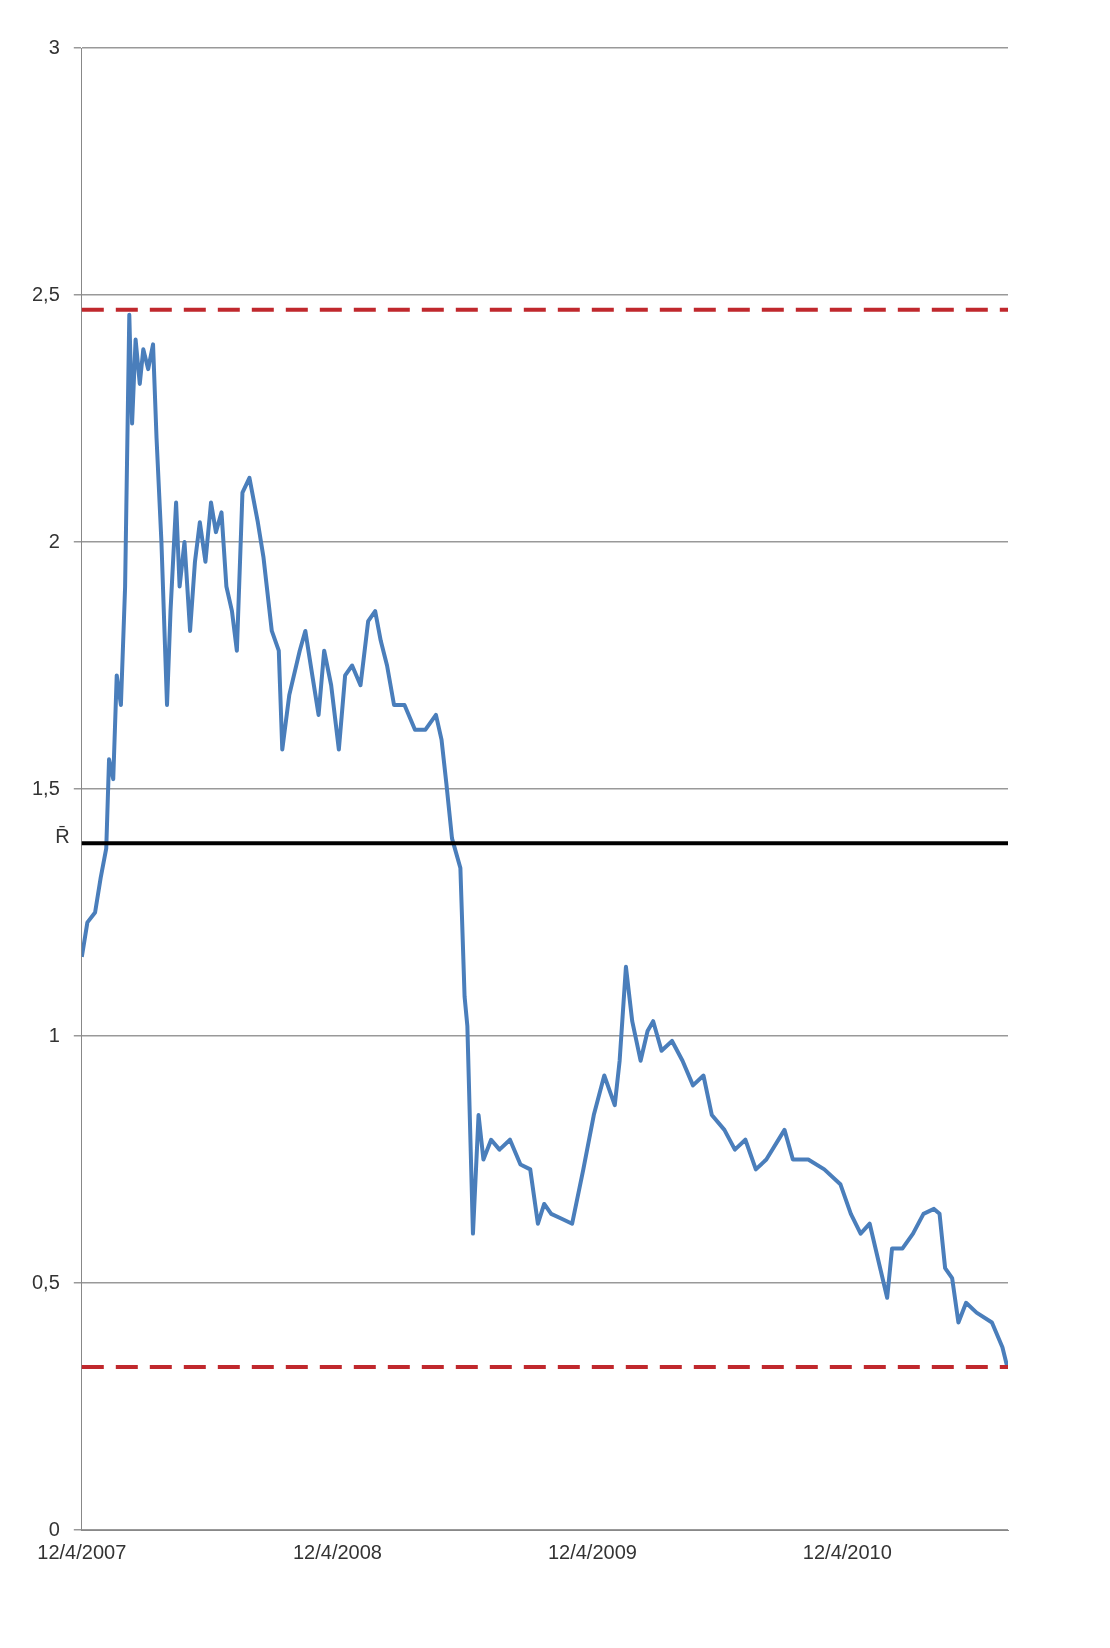 This screenshot has width=1110, height=1648. I want to click on x-tick-label: 12/4/2009, so click(592, 1551).